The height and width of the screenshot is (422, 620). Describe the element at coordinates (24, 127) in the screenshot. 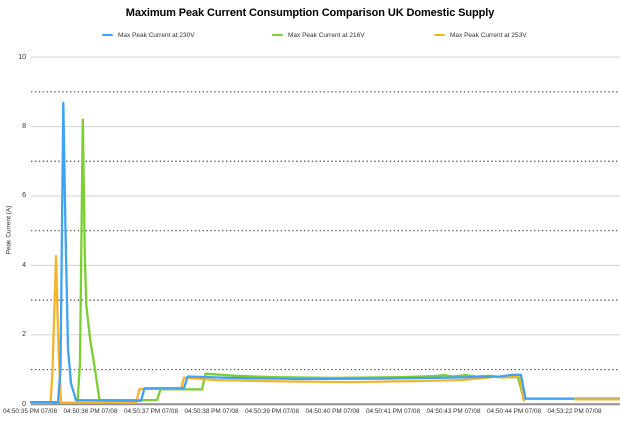

I see `y-axis-label: 8` at that location.